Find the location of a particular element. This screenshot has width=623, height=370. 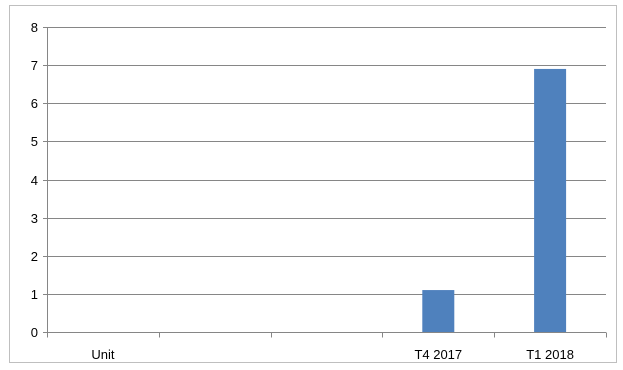

x-tick-label-t4-2017: T4 2017 is located at coordinates (438, 354).